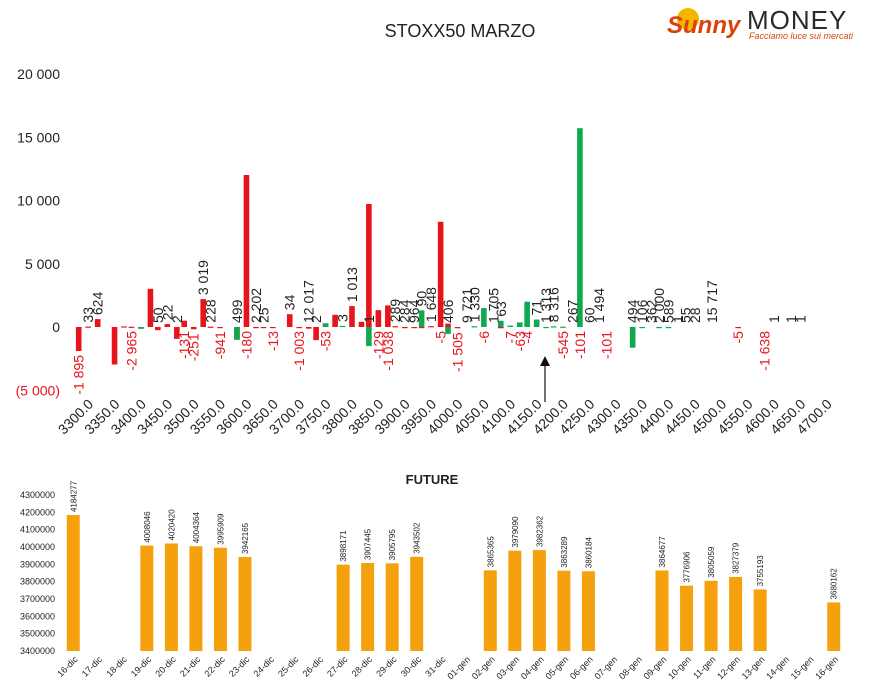 This screenshot has height=695, width=872. What do you see at coordinates (545, 379) in the screenshot?
I see `arrow-marker` at bounding box center [545, 379].